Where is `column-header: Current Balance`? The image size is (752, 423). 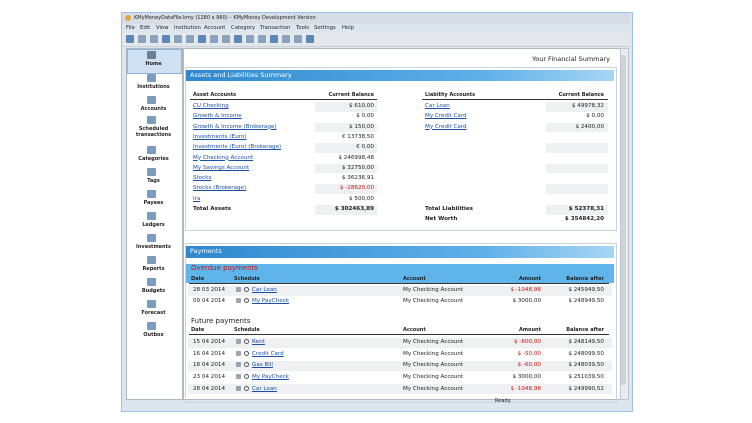
column-header: Current Balance is located at coordinates (581, 95).